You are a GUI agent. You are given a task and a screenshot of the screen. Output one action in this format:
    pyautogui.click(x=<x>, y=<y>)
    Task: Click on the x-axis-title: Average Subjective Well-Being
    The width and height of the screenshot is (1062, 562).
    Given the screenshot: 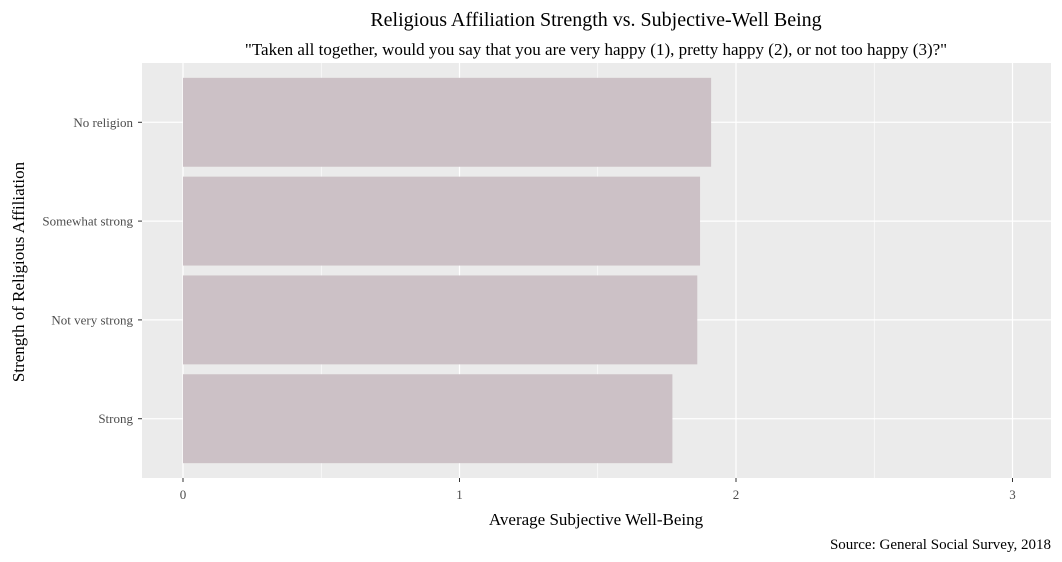 What is the action you would take?
    pyautogui.click(x=596, y=519)
    